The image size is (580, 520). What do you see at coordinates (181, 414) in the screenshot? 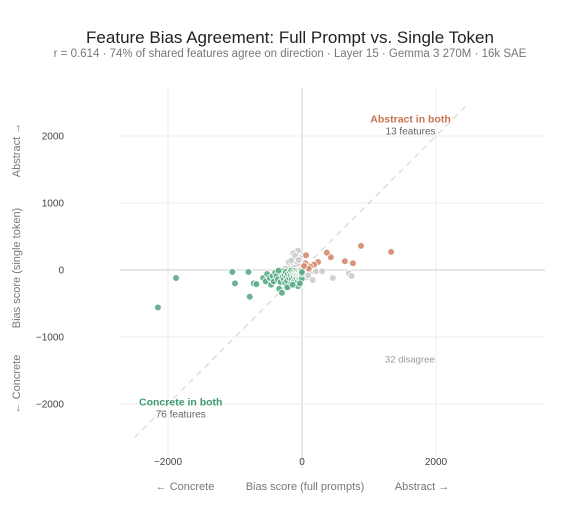
I see `concrete-both-count: 76 features` at bounding box center [181, 414].